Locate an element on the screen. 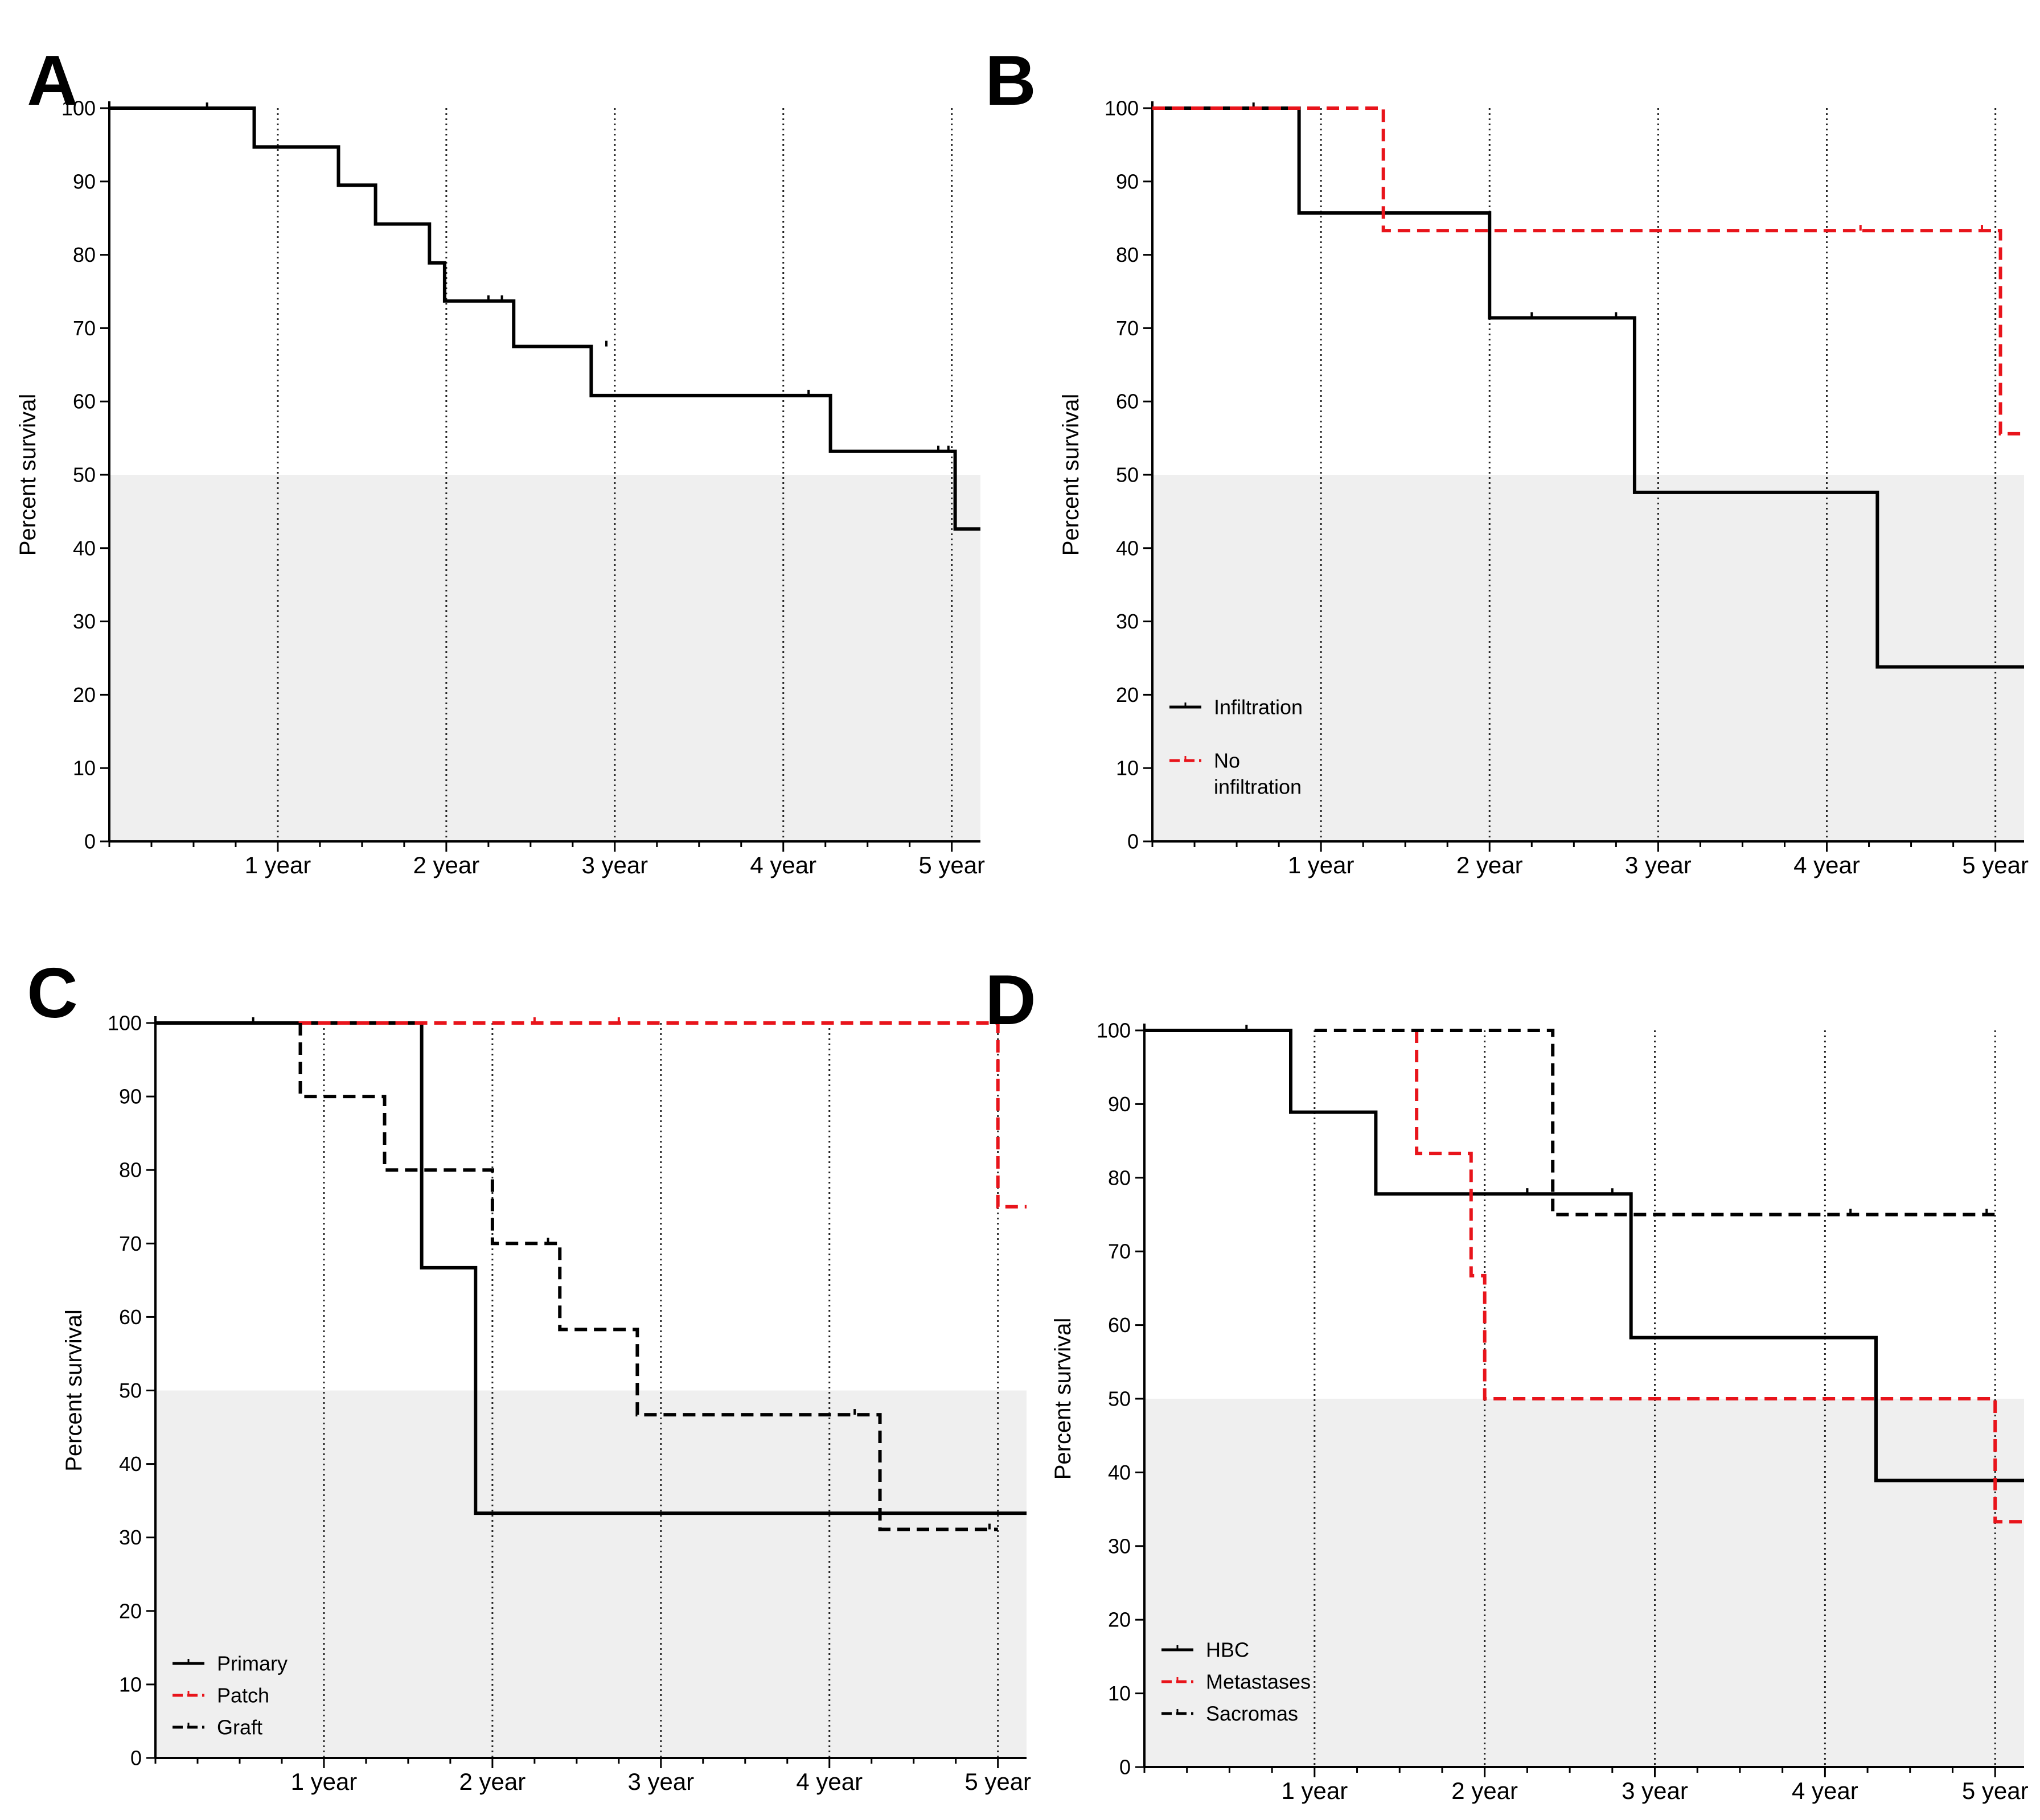 This screenshot has width=2040, height=1820. series-line-hbc is located at coordinates (1584, 1255).